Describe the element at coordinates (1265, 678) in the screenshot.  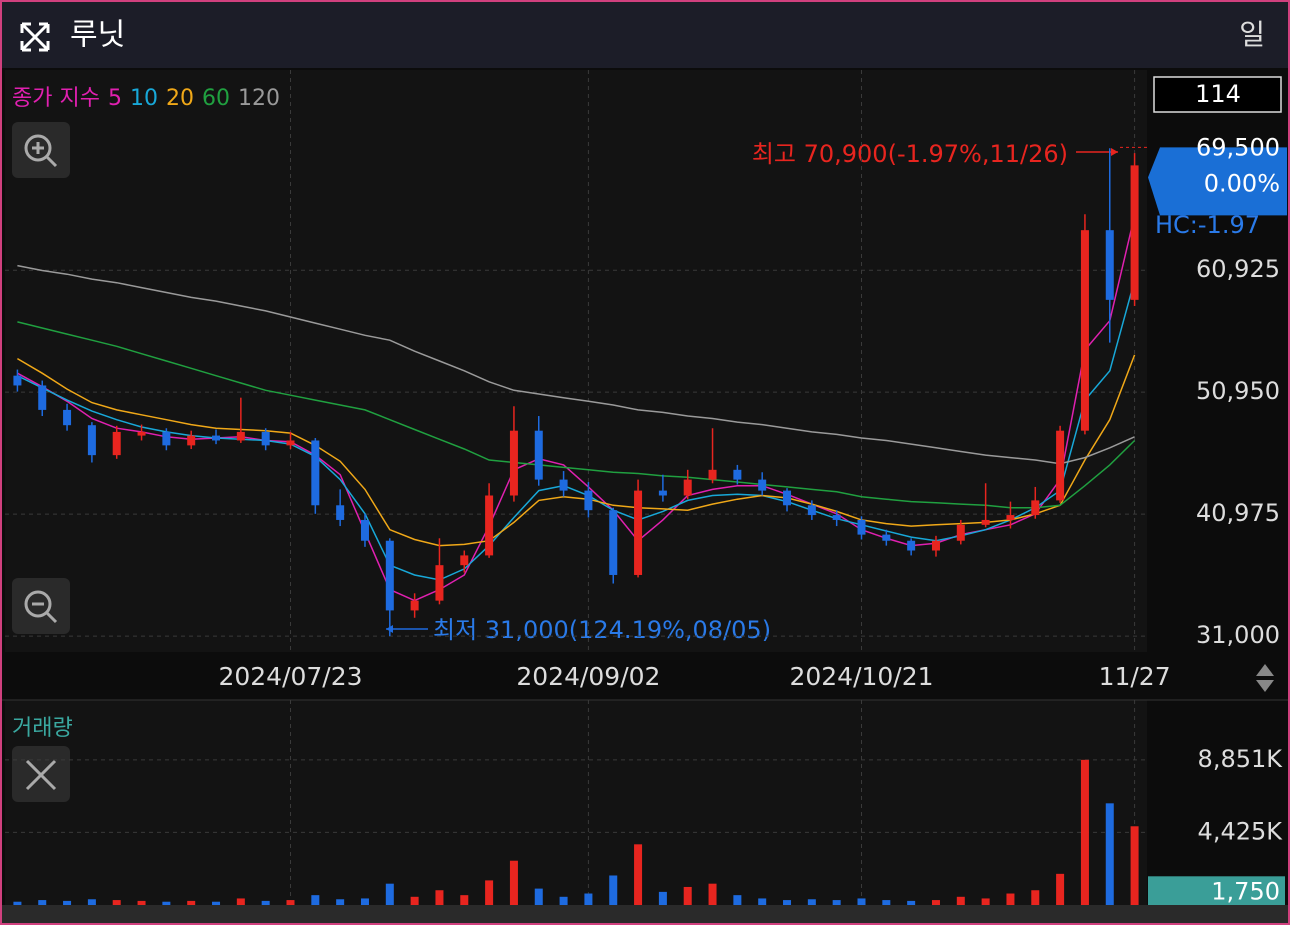
I see `scroll-arrows` at that location.